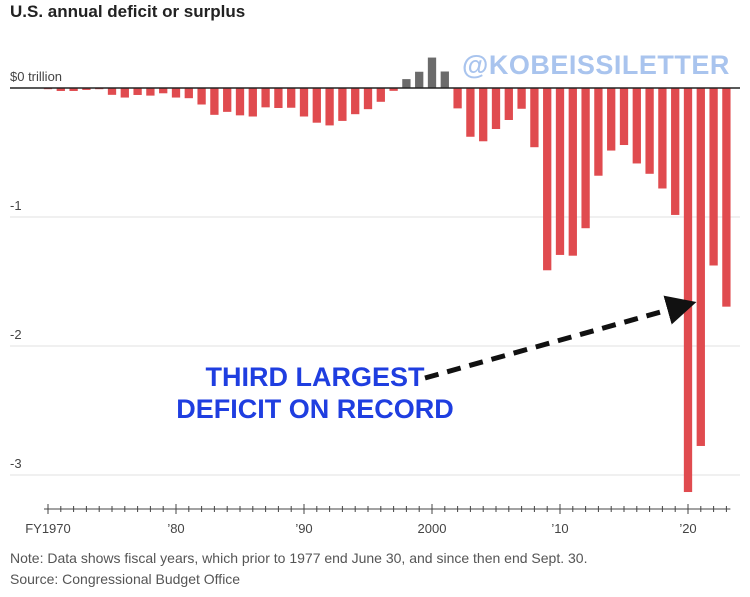  What do you see at coordinates (483, 115) in the screenshot?
I see `bar-2004` at bounding box center [483, 115].